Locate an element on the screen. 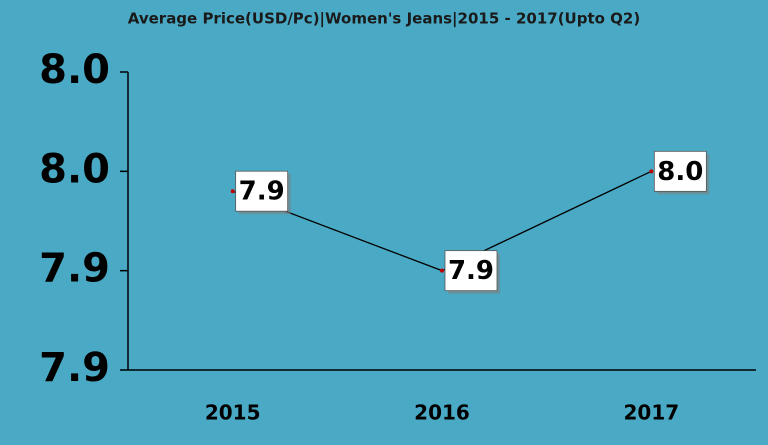 This screenshot has width=768, height=445. data-label: 8.0 is located at coordinates (680, 172).